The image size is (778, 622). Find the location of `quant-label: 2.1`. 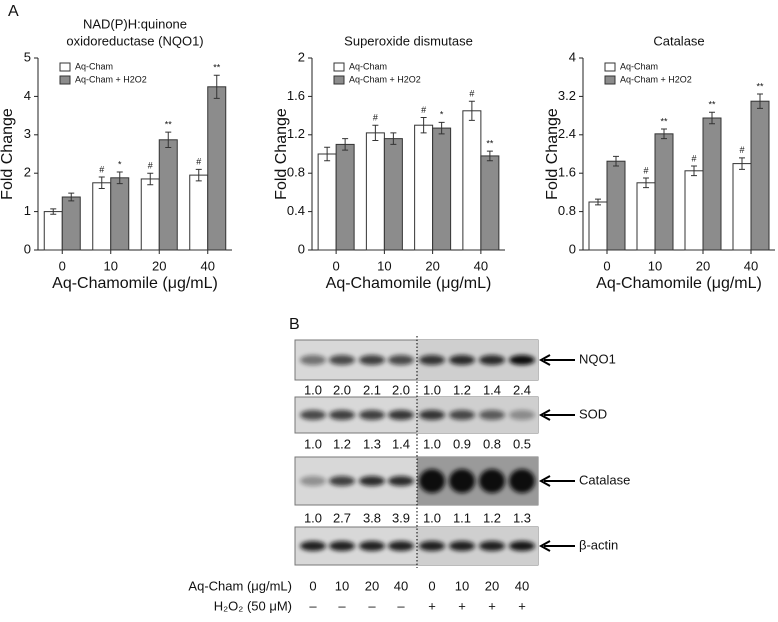

quant-label: 2.1 is located at coordinates (372, 389).